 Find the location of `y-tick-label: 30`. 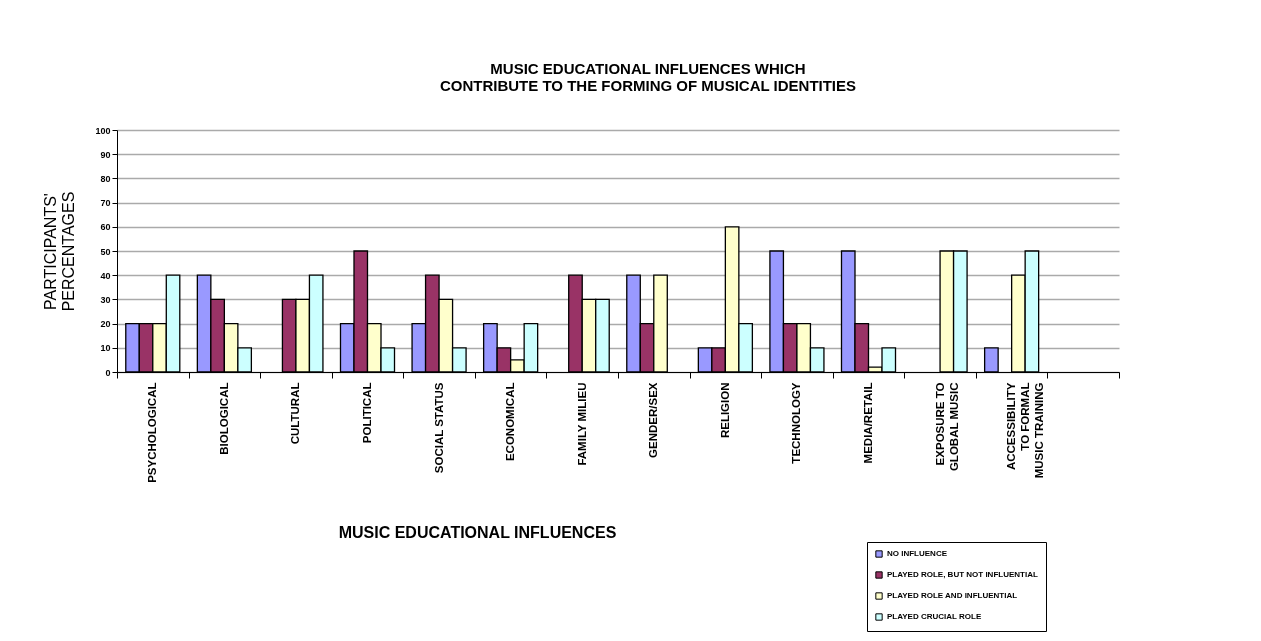

y-tick-label: 30 is located at coordinates (105, 299).